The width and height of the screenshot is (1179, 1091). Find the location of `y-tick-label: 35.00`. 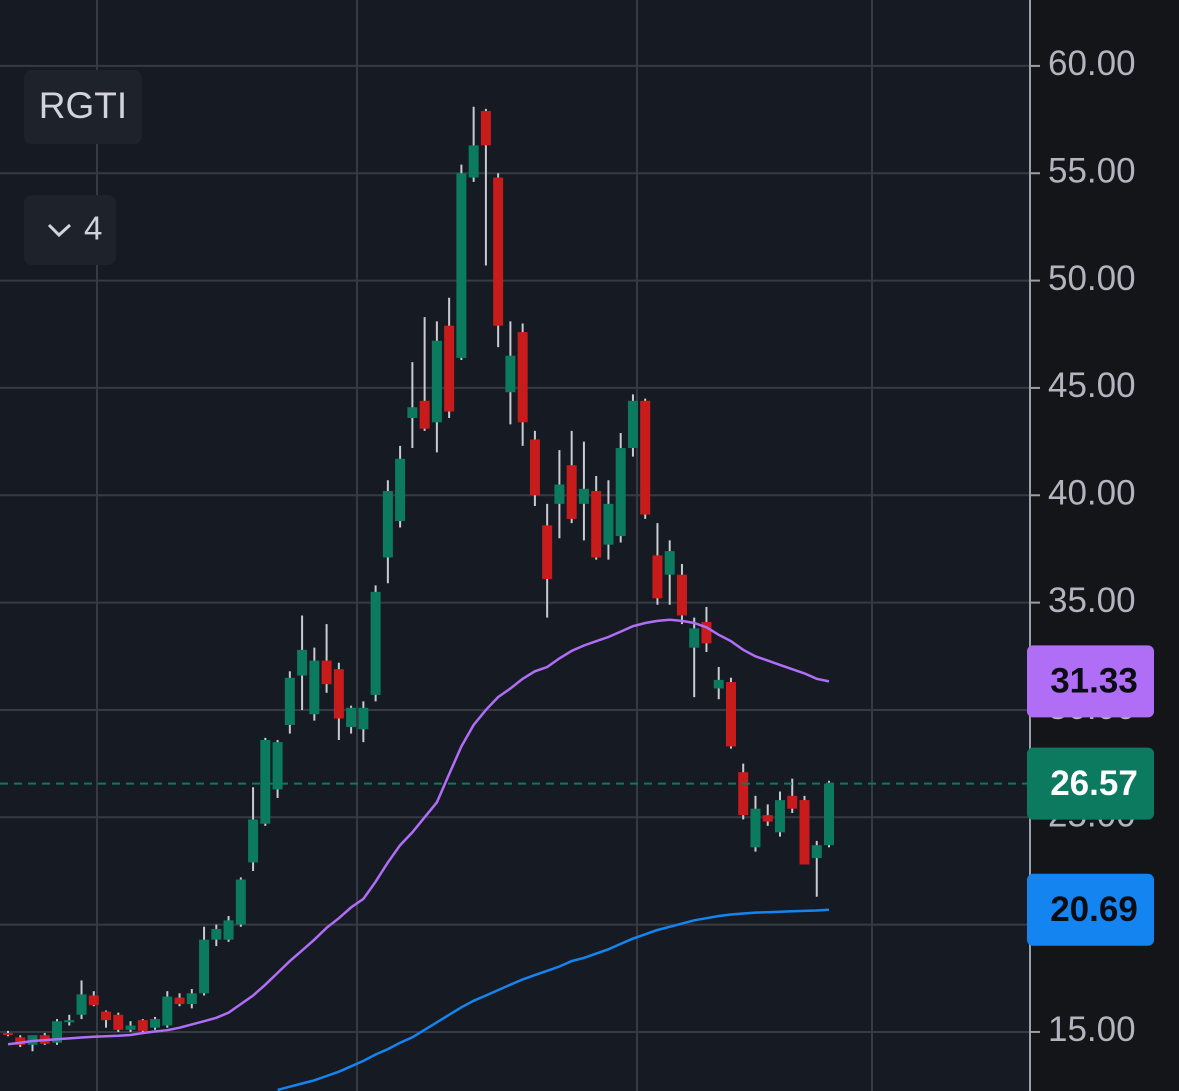

y-tick-label: 35.00 is located at coordinates (1092, 600).